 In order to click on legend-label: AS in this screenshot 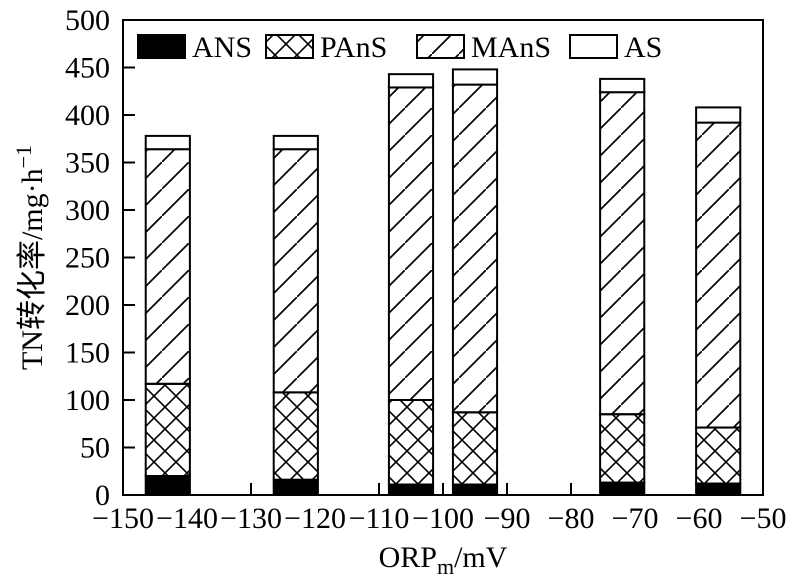, I will do `click(643, 47)`.